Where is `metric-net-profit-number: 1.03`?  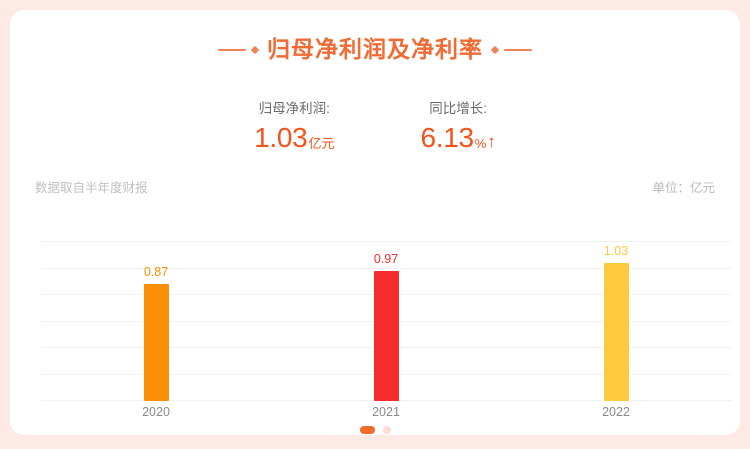
metric-net-profit-number: 1.03 is located at coordinates (281, 137).